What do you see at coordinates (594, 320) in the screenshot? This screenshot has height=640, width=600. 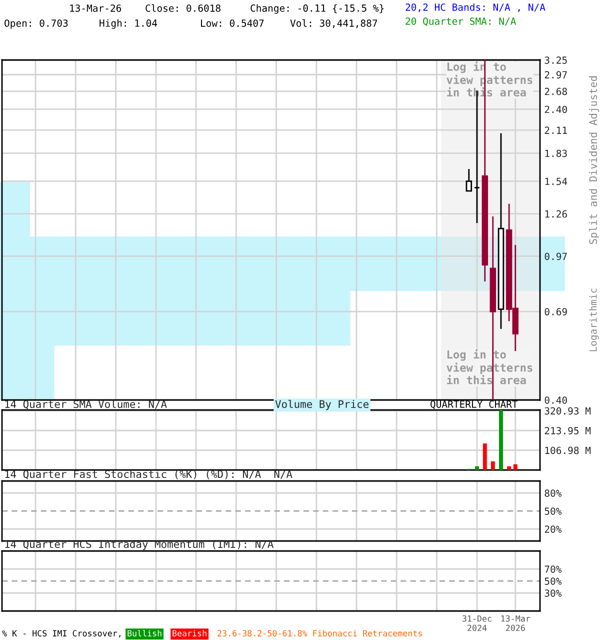 I see `text: Logarithmic` at bounding box center [594, 320].